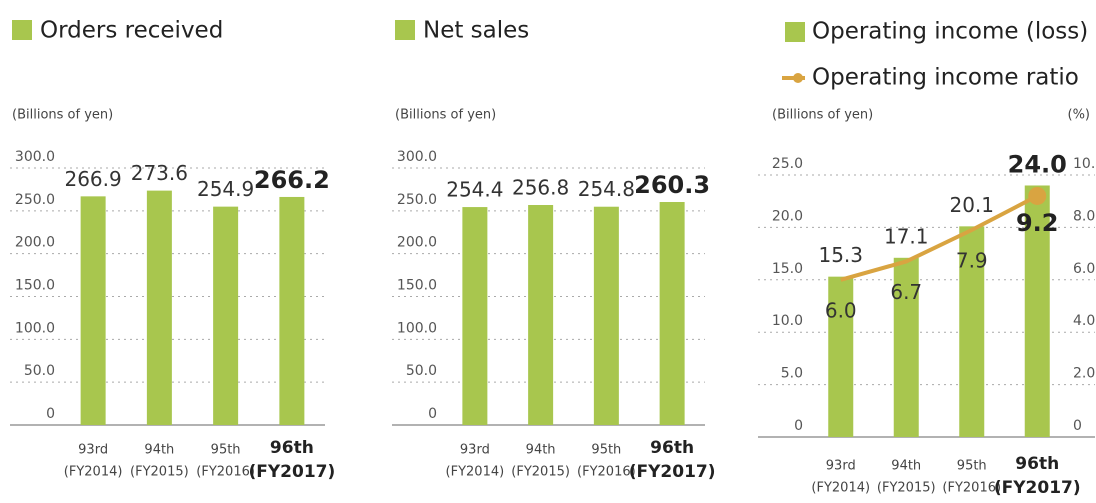  I want to click on line, so click(939, 238).